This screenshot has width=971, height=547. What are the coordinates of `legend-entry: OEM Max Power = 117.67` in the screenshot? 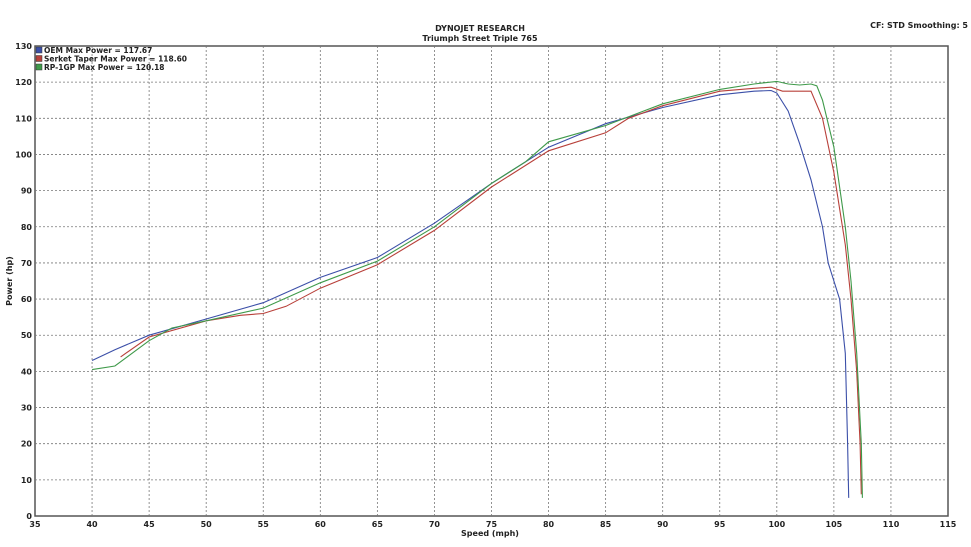 It's located at (98, 50).